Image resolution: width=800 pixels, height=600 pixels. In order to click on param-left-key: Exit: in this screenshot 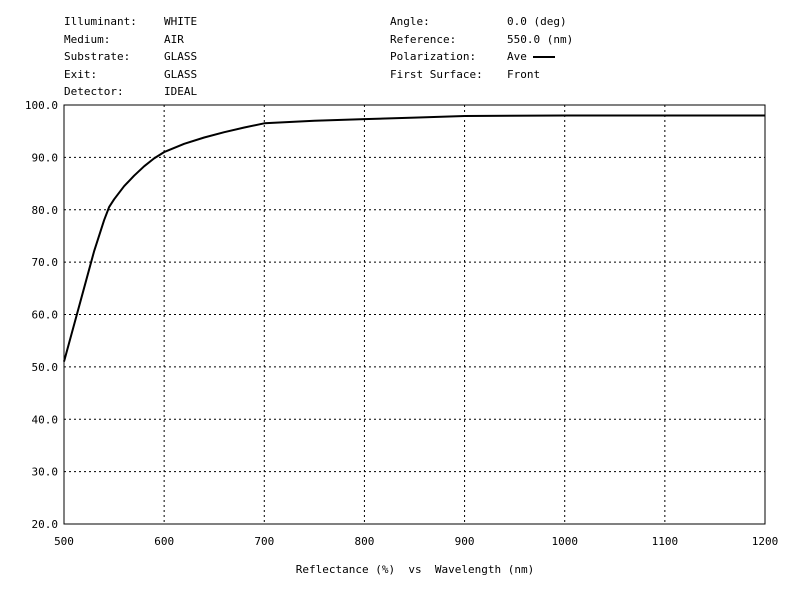, I will do `click(81, 74)`.